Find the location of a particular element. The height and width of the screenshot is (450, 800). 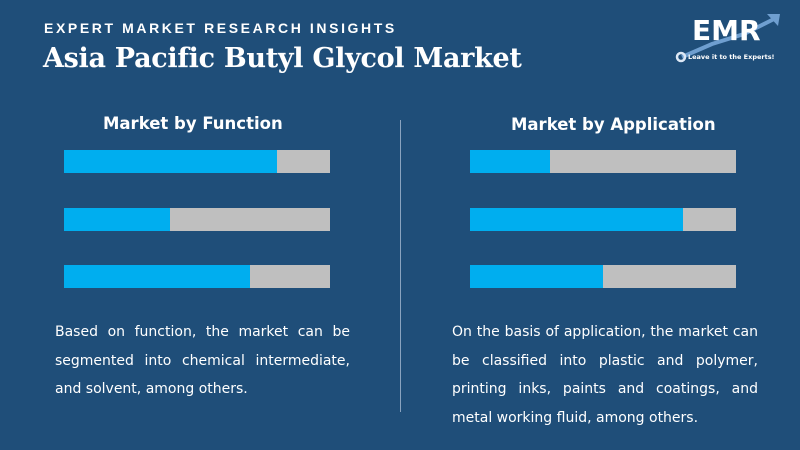

application-chart-title: Market by Application is located at coordinates (613, 124).